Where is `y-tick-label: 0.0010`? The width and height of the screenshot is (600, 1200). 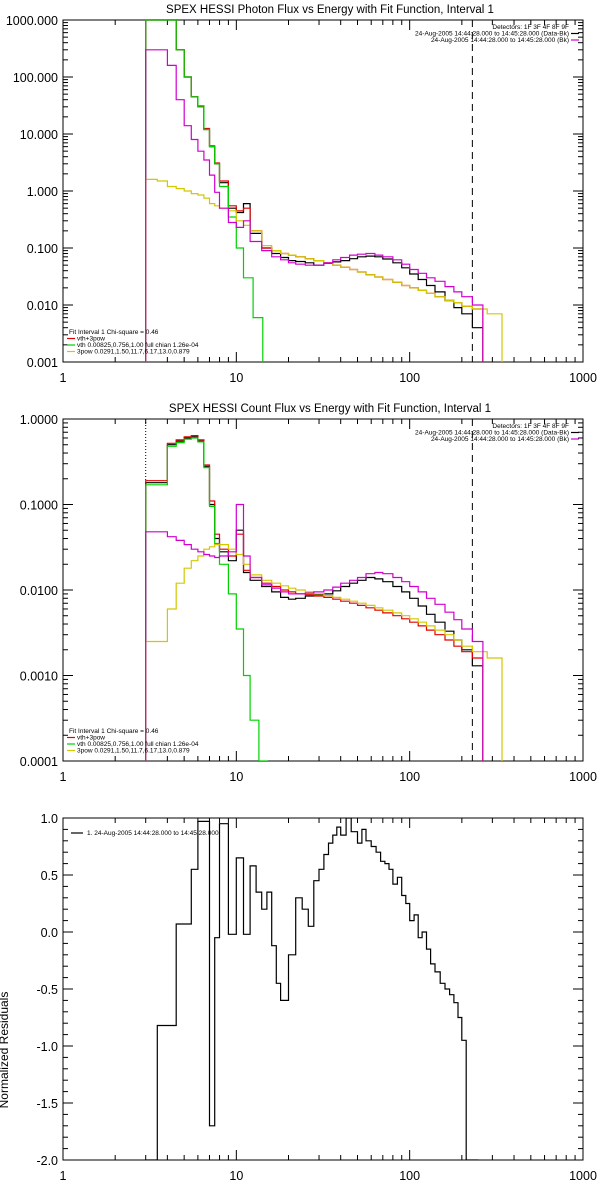
y-tick-label: 0.0010 is located at coordinates (39, 677).